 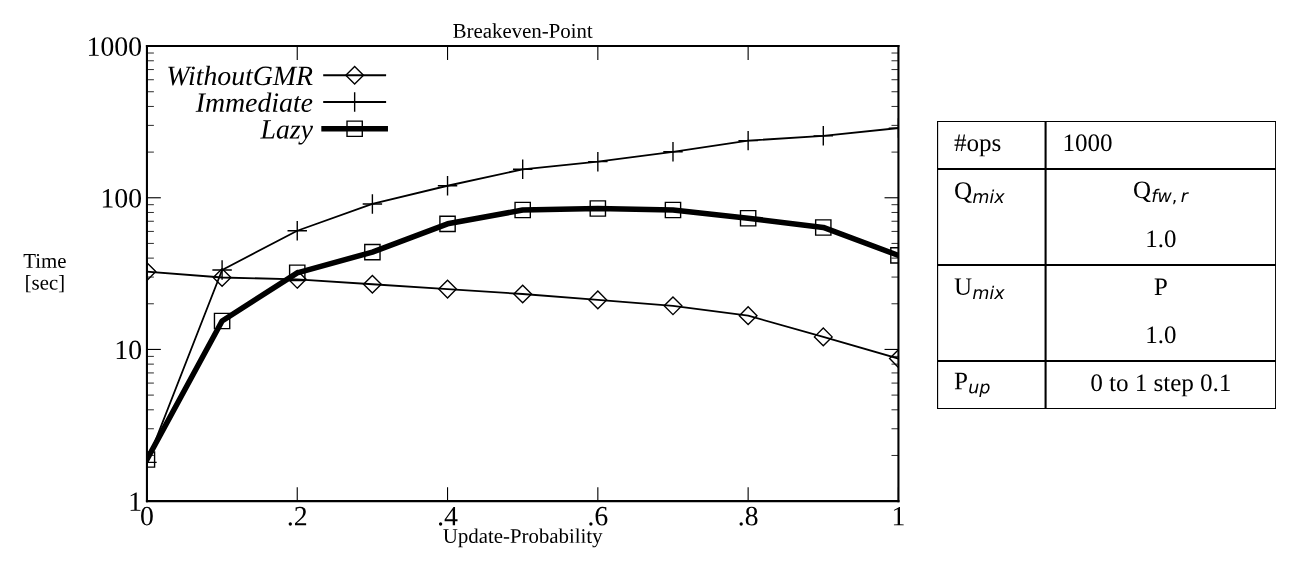 I want to click on text: 0 to 1 step 0.1, so click(x=1160, y=385).